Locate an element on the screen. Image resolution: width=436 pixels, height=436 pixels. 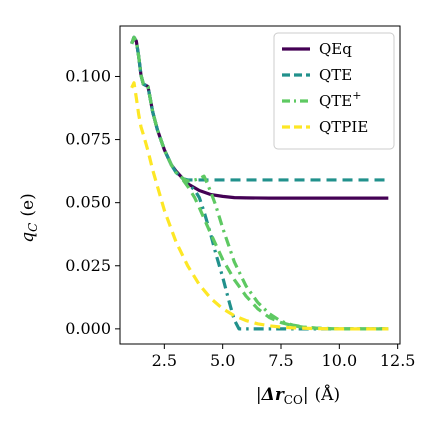
x-axis-label: |ΔrCO| (Å) is located at coordinates (298, 395).